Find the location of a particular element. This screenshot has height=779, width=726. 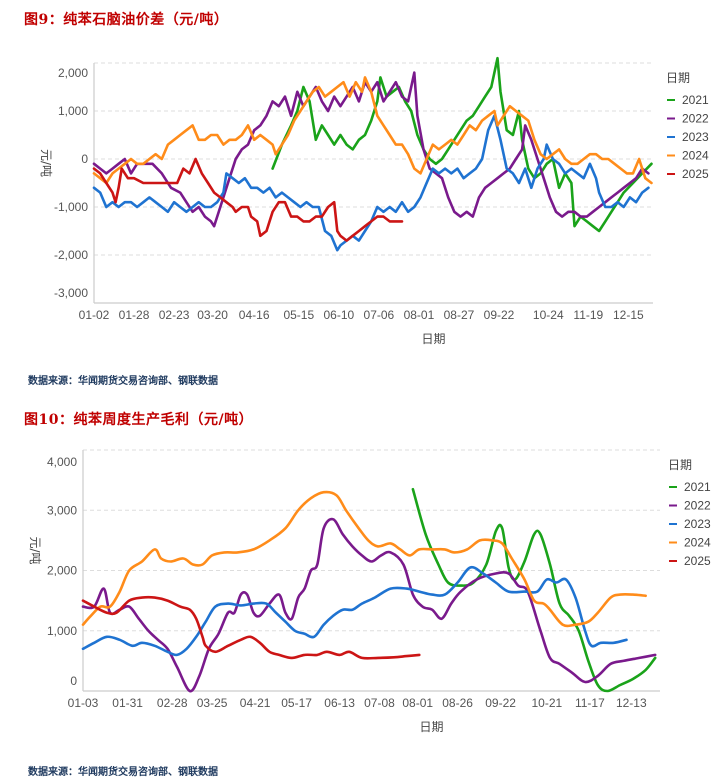

chart1-x-tick-label: 06-10 is located at coordinates (338, 315).